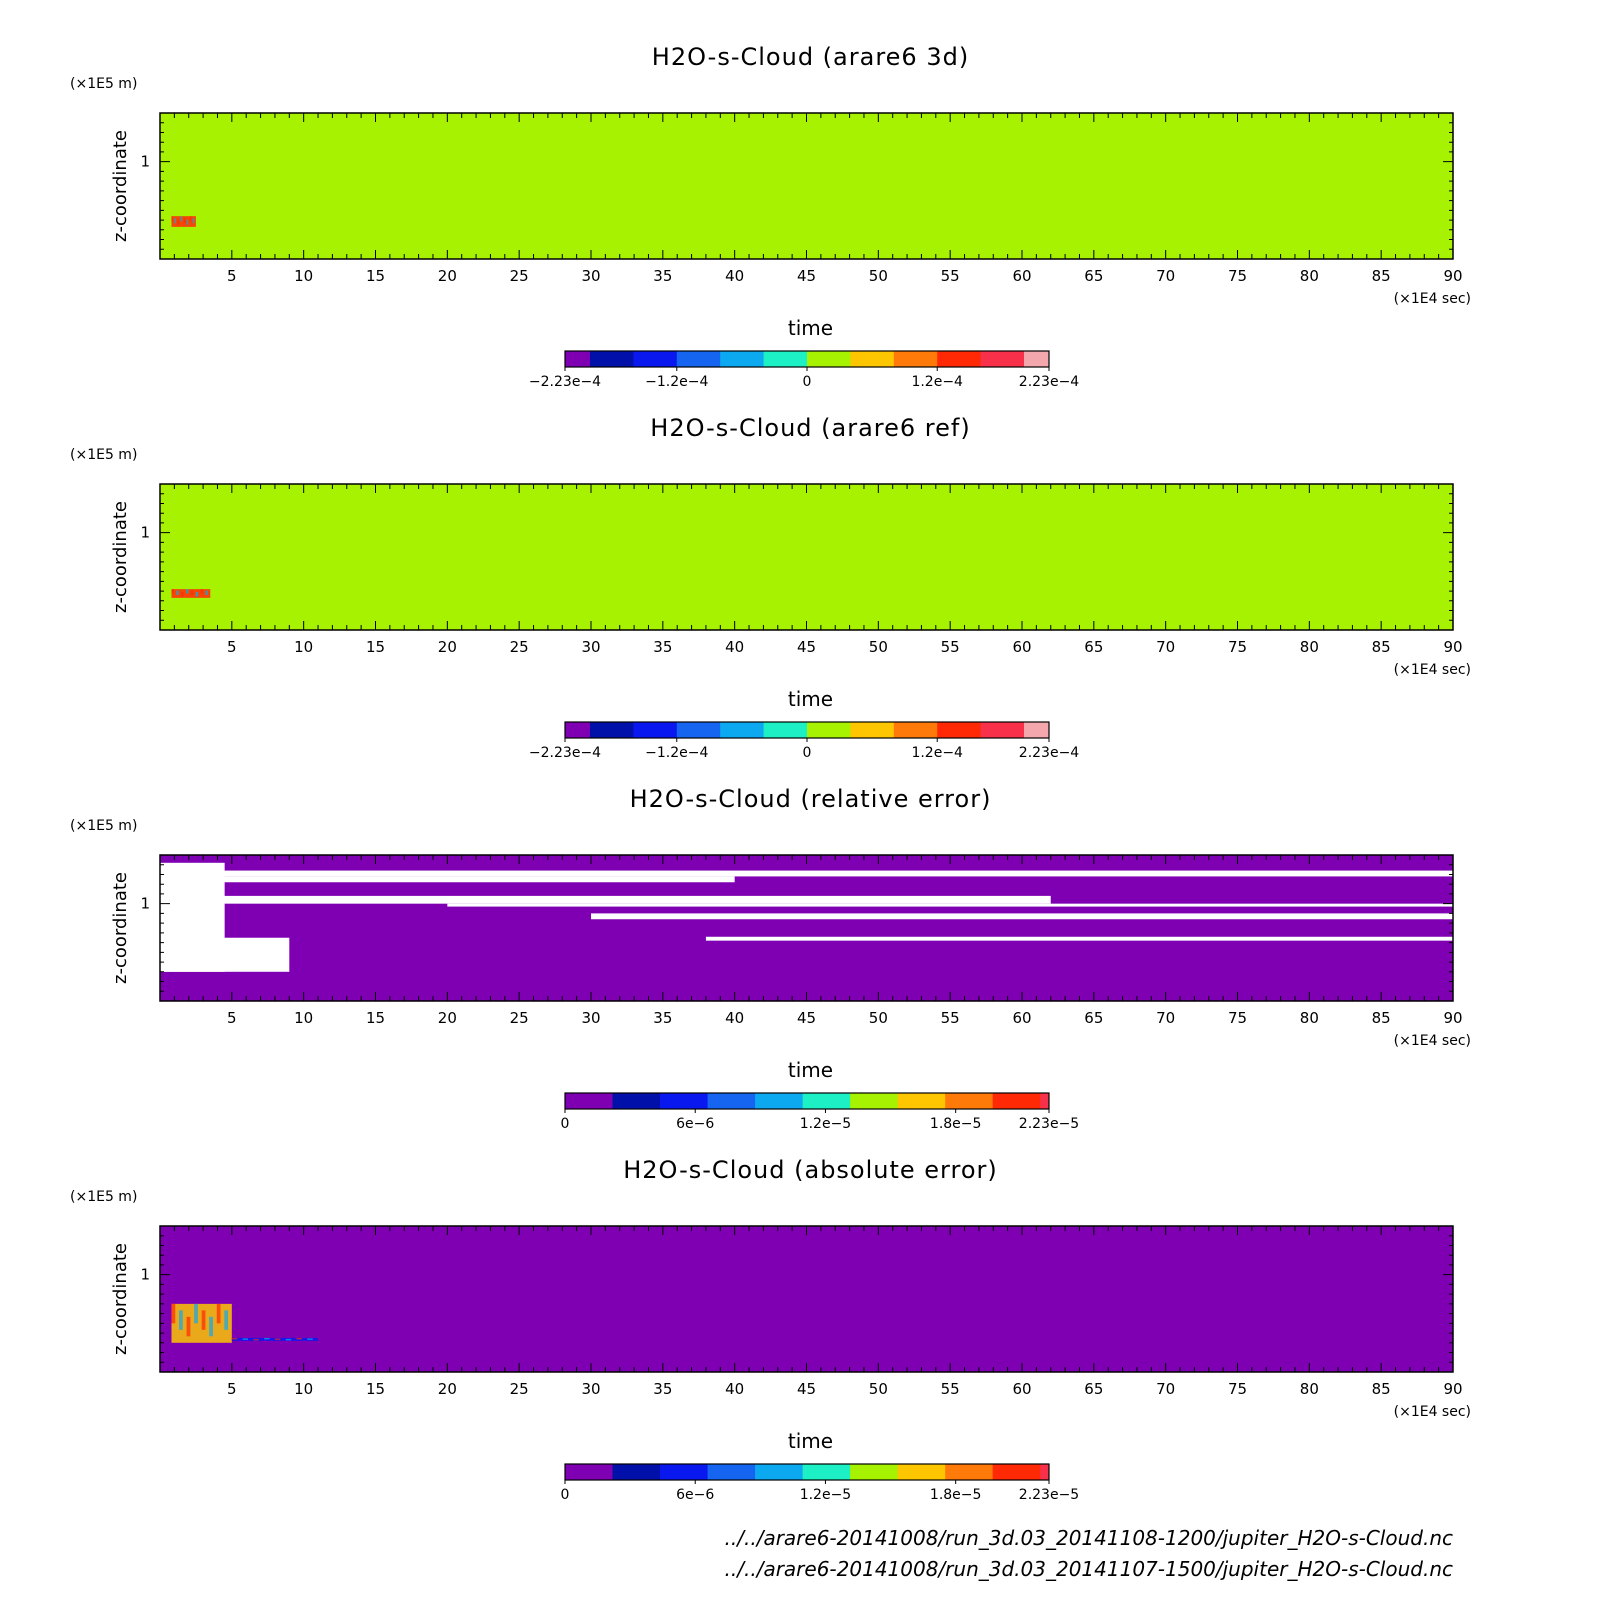 This screenshot has height=1604, width=1604. Describe the element at coordinates (810, 699) in the screenshot. I see `x-axis-label: time` at that location.